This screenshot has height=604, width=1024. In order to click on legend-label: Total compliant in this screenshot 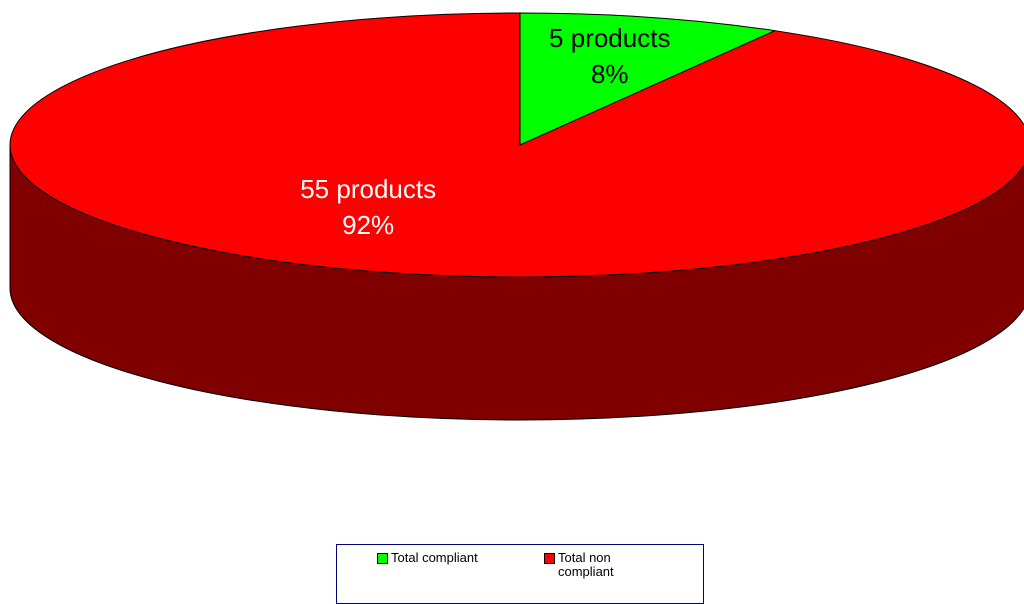, I will do `click(434, 557)`.